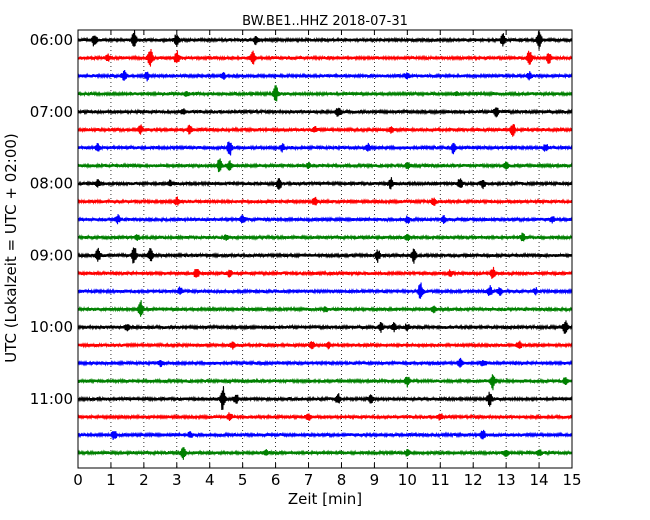 This screenshot has width=650, height=520. What do you see at coordinates (440, 480) in the screenshot?
I see `x-tick-label: 11` at bounding box center [440, 480].